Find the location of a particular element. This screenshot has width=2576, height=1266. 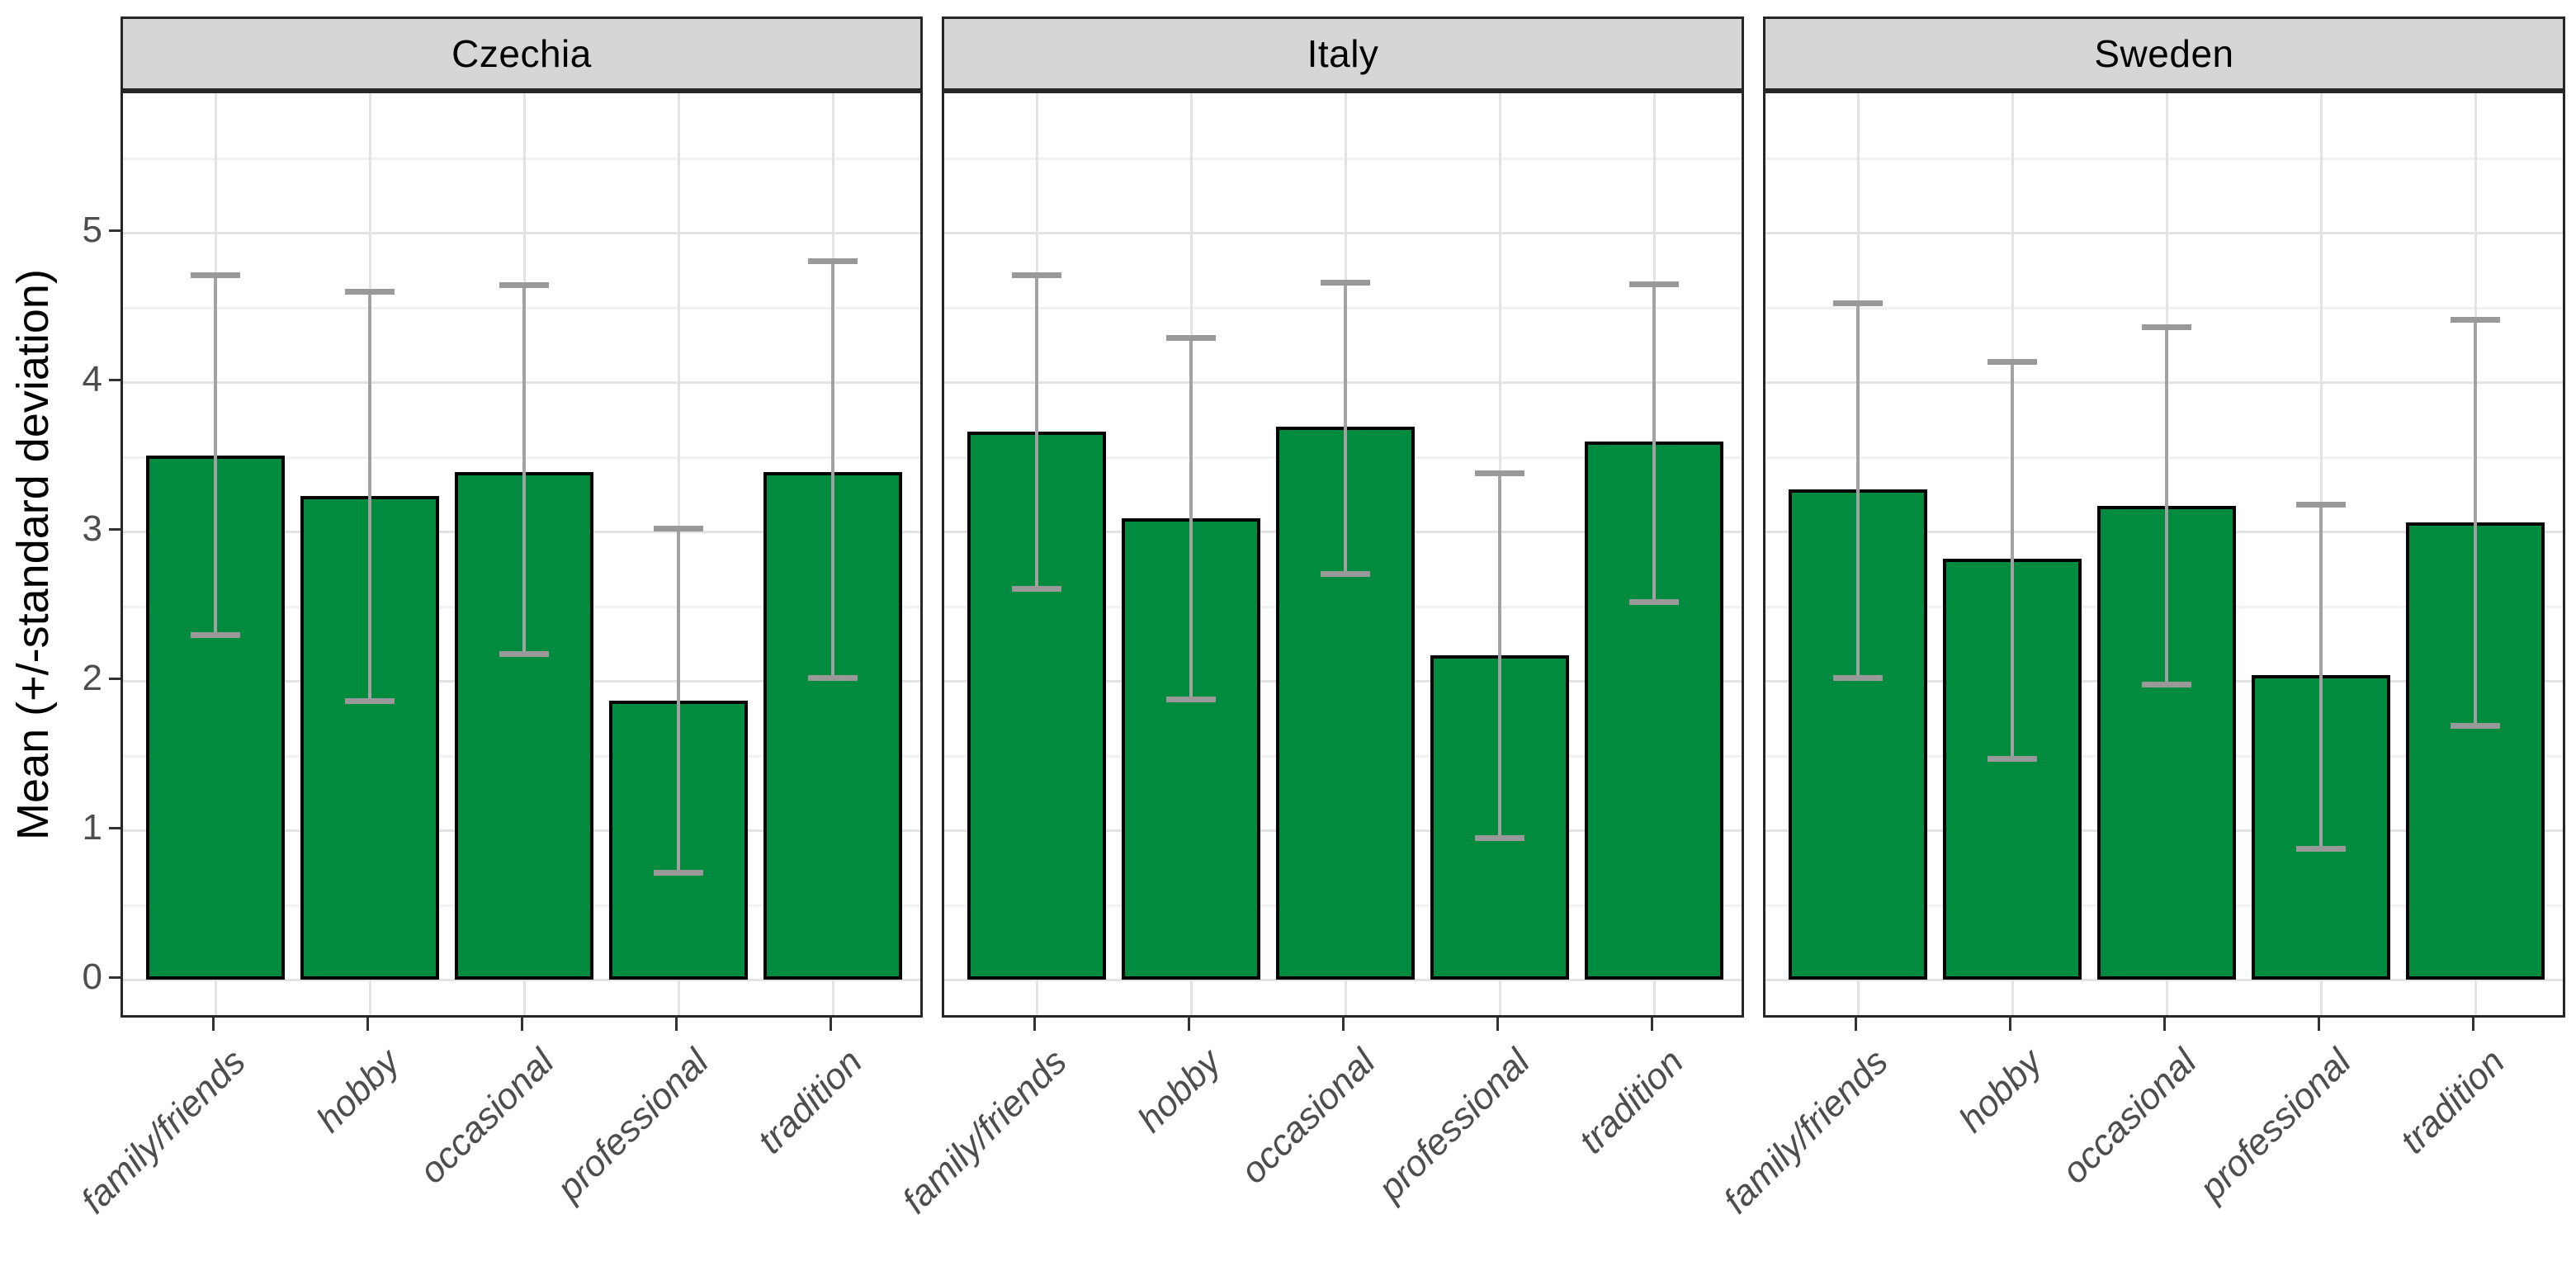

facet-strip-label: Italy is located at coordinates (1343, 54).